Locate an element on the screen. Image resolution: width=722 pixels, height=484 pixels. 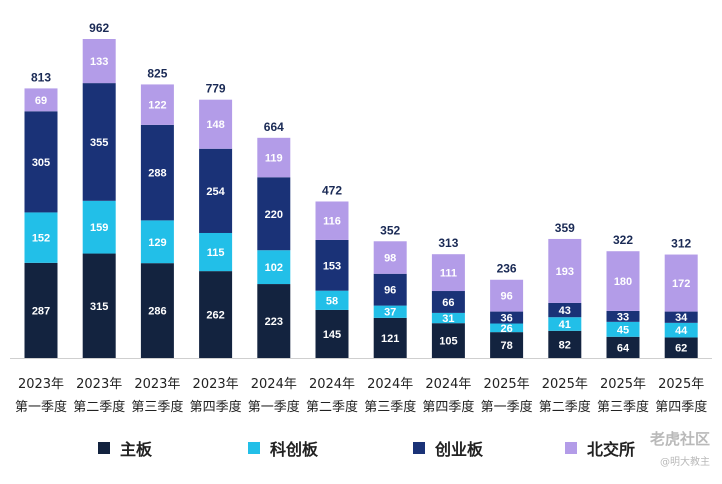
data-label-2-5: 102 is located at coordinates (274, 268).